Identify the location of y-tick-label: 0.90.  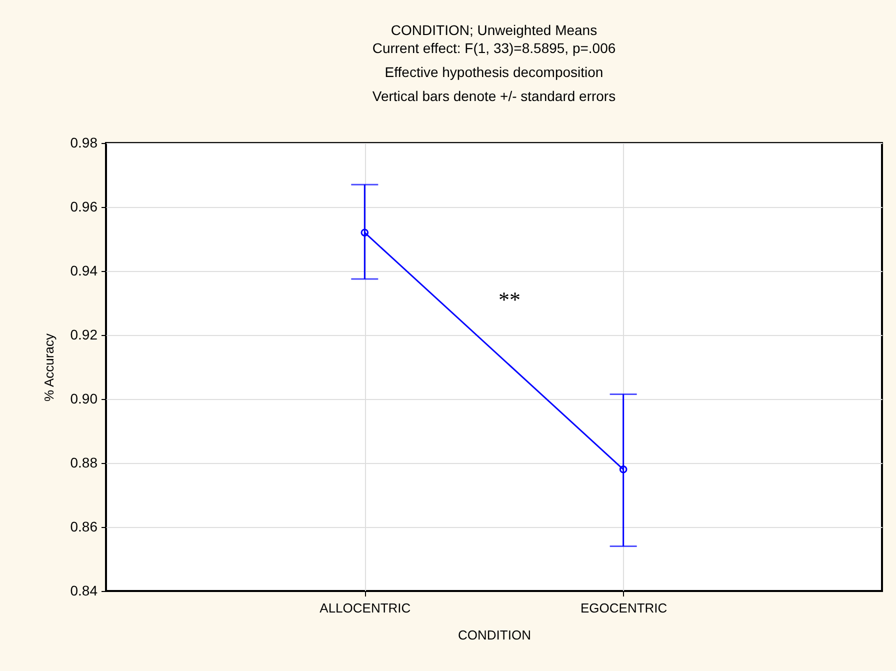
(84, 398).